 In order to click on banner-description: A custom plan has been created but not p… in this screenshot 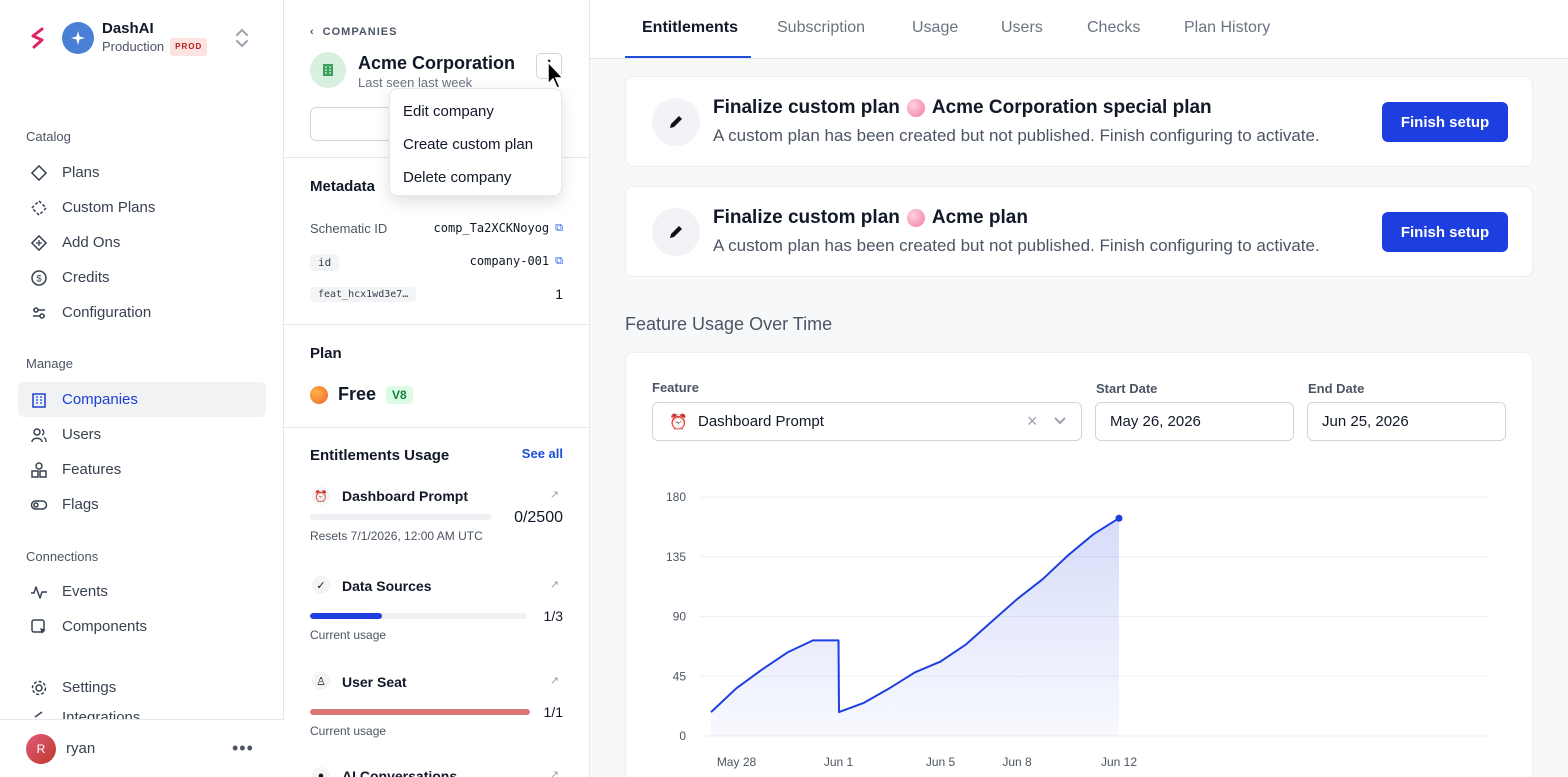, I will do `click(1016, 135)`.